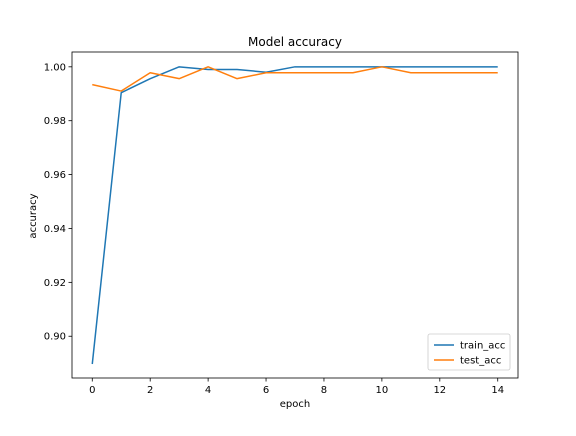 This screenshot has width=576, height=436. I want to click on y-axis-label: accuracy, so click(33, 215).